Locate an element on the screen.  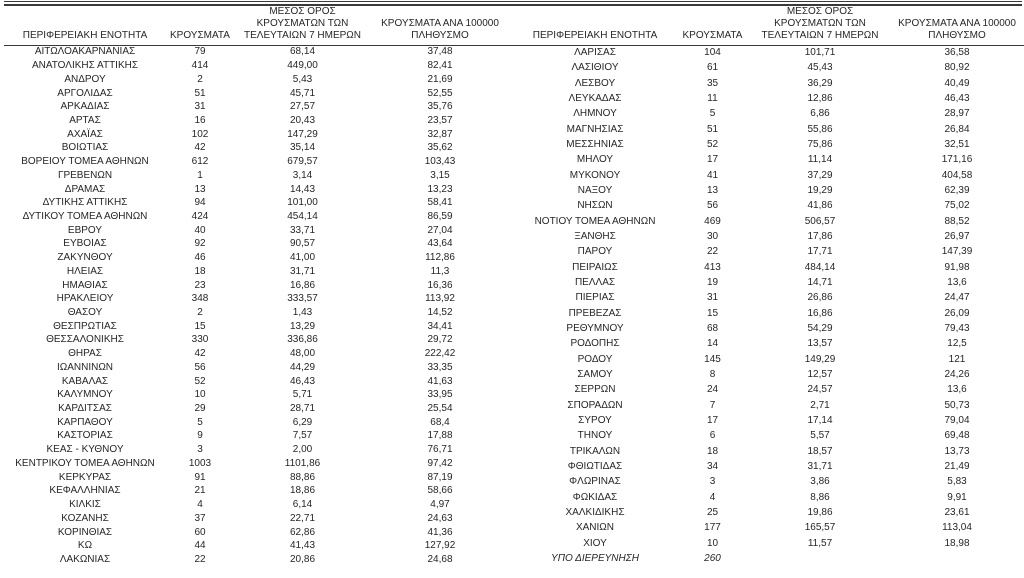
region-name-cell: ΔΥΤΙΚΟΥ ΤΟΜΕΑ ΑΘΗΝΩΝ is located at coordinates (85, 216).